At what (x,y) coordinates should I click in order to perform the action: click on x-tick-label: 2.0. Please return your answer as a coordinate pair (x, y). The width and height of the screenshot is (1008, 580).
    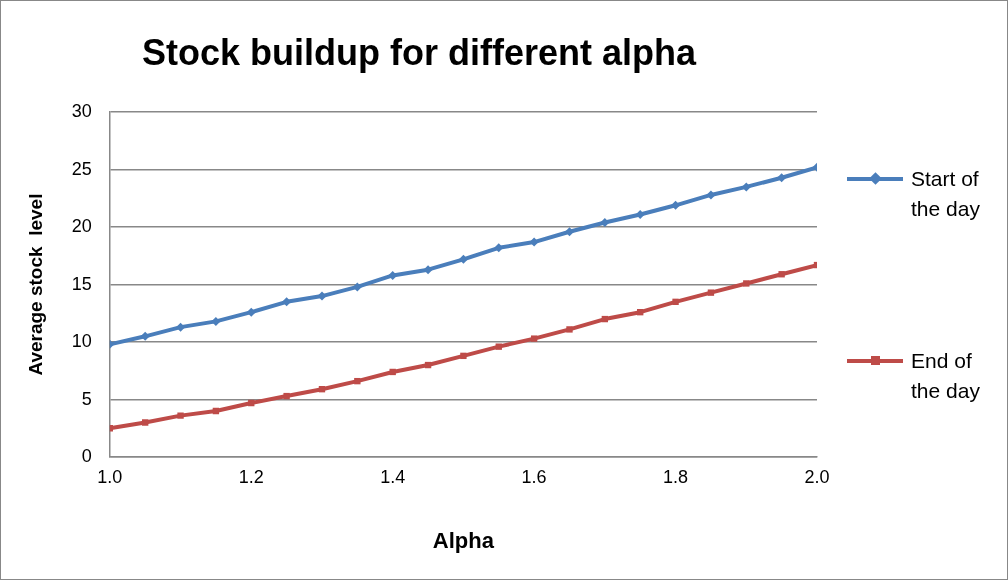
    Looking at the image, I should click on (817, 476).